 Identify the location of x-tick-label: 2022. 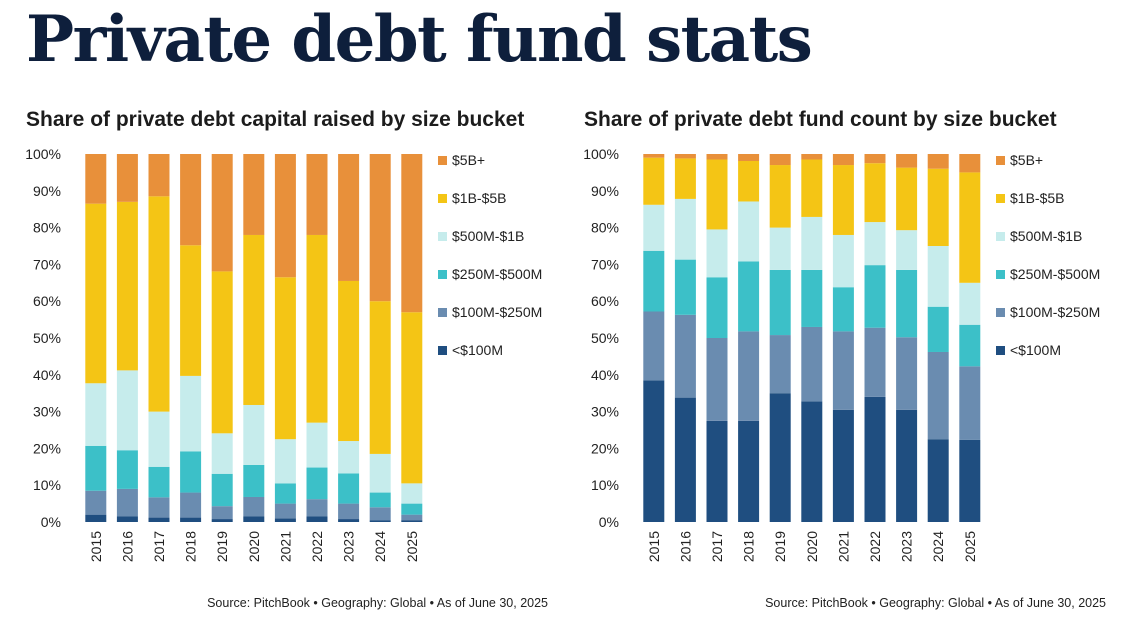
(875, 546).